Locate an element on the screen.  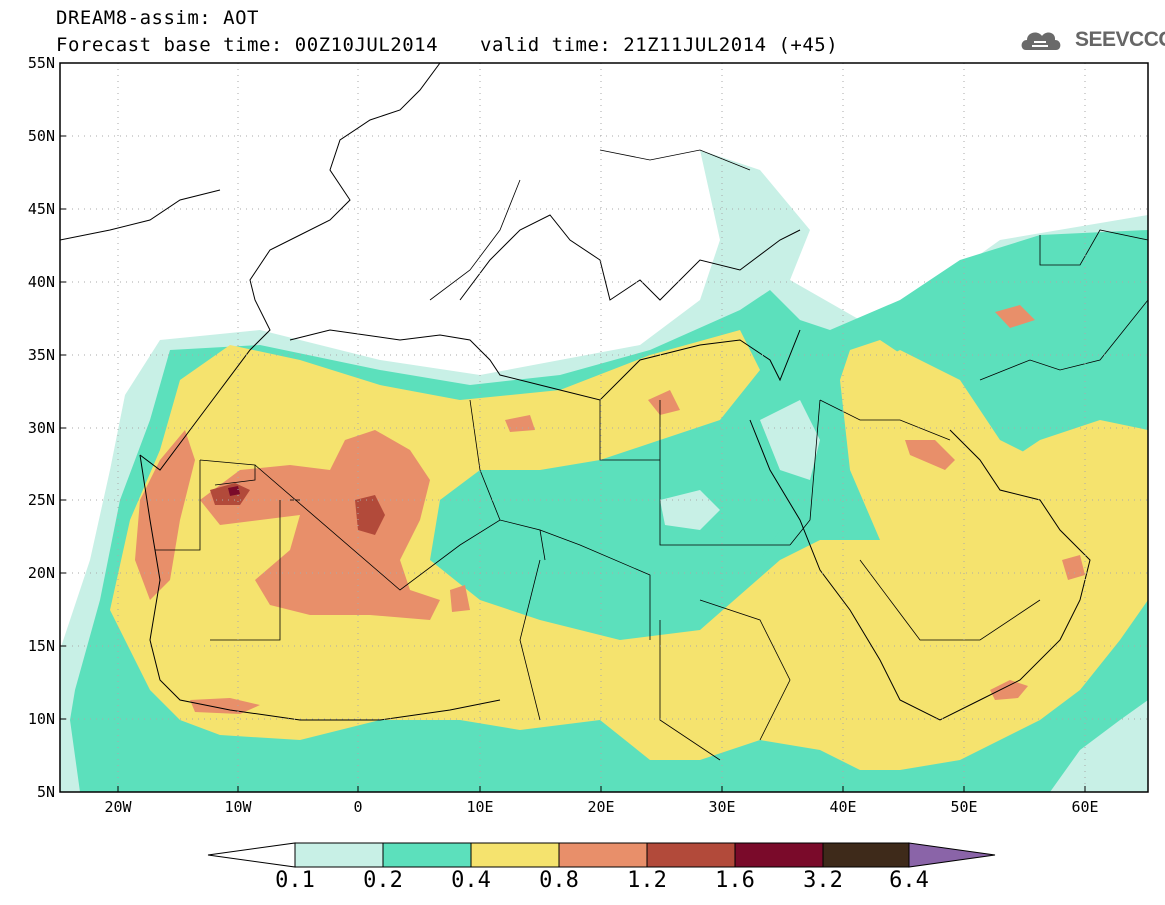
lat-label: 35N is located at coordinates (41, 355).